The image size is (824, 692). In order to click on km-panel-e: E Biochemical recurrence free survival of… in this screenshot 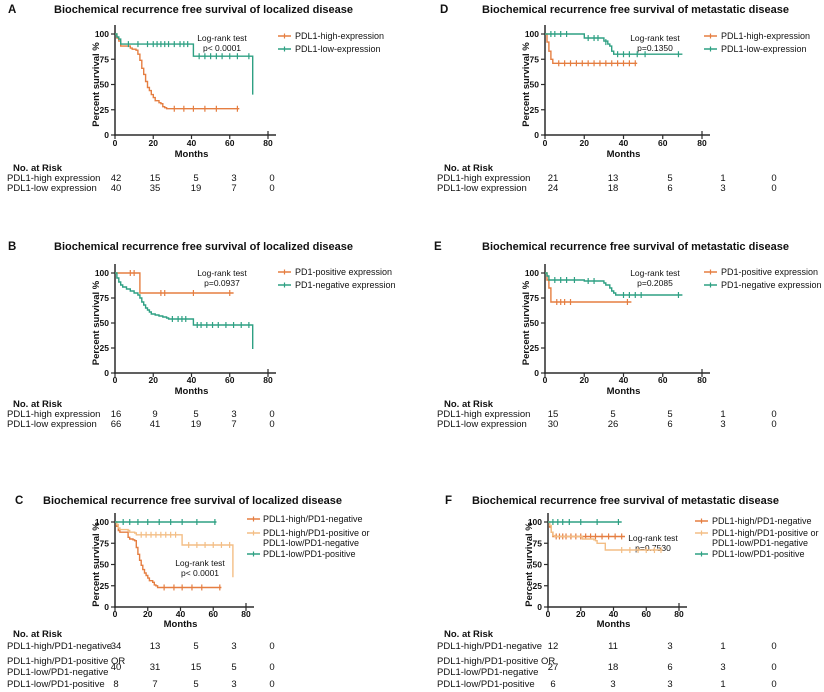, I will do `click(628, 335)`.